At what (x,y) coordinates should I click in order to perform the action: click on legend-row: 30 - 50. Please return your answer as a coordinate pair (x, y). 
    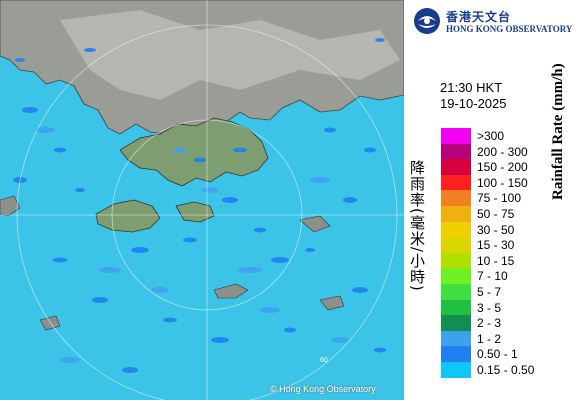
    Looking at the image, I should click on (501, 229).